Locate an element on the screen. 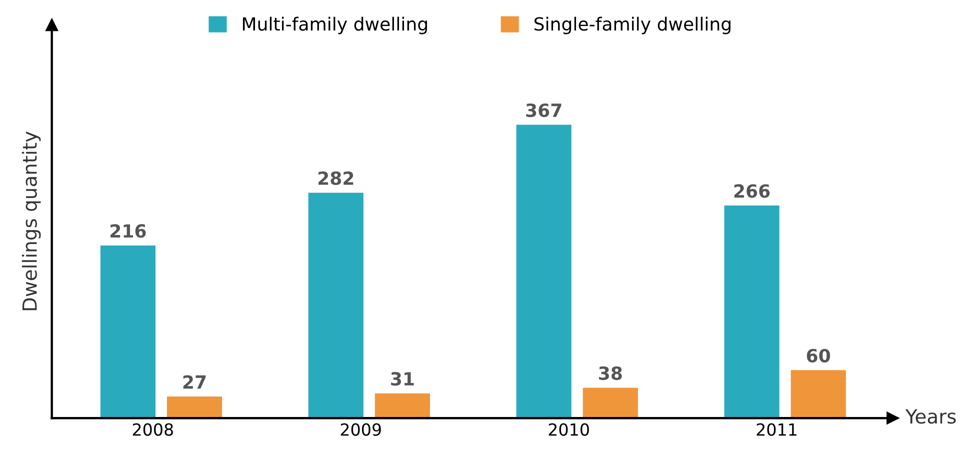  data-label: 38 is located at coordinates (610, 373).